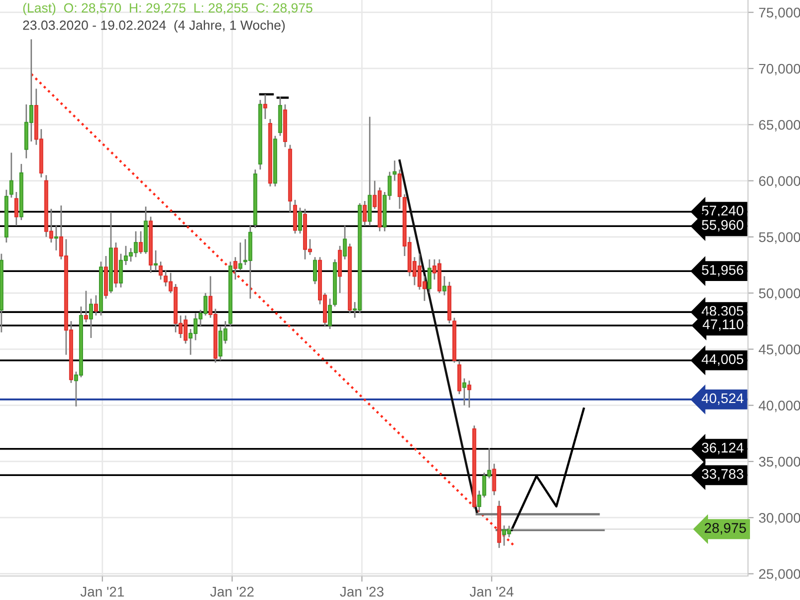 The height and width of the screenshot is (600, 800). Describe the element at coordinates (779, 238) in the screenshot. I see `y-tick-label: 55,000` at that location.